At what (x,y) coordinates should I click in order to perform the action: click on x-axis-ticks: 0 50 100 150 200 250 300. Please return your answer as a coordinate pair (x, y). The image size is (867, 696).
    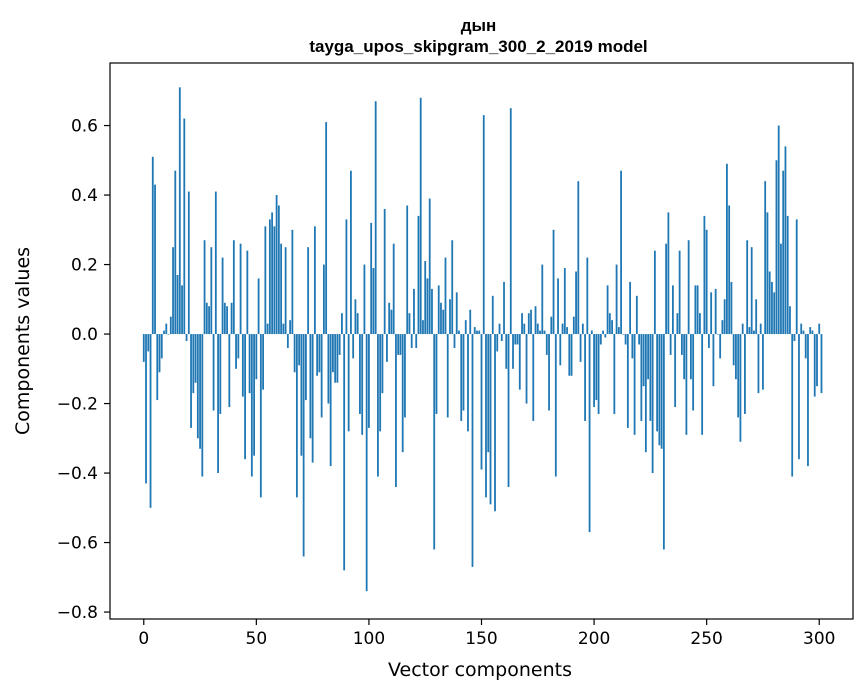
    Looking at the image, I should click on (486, 634).